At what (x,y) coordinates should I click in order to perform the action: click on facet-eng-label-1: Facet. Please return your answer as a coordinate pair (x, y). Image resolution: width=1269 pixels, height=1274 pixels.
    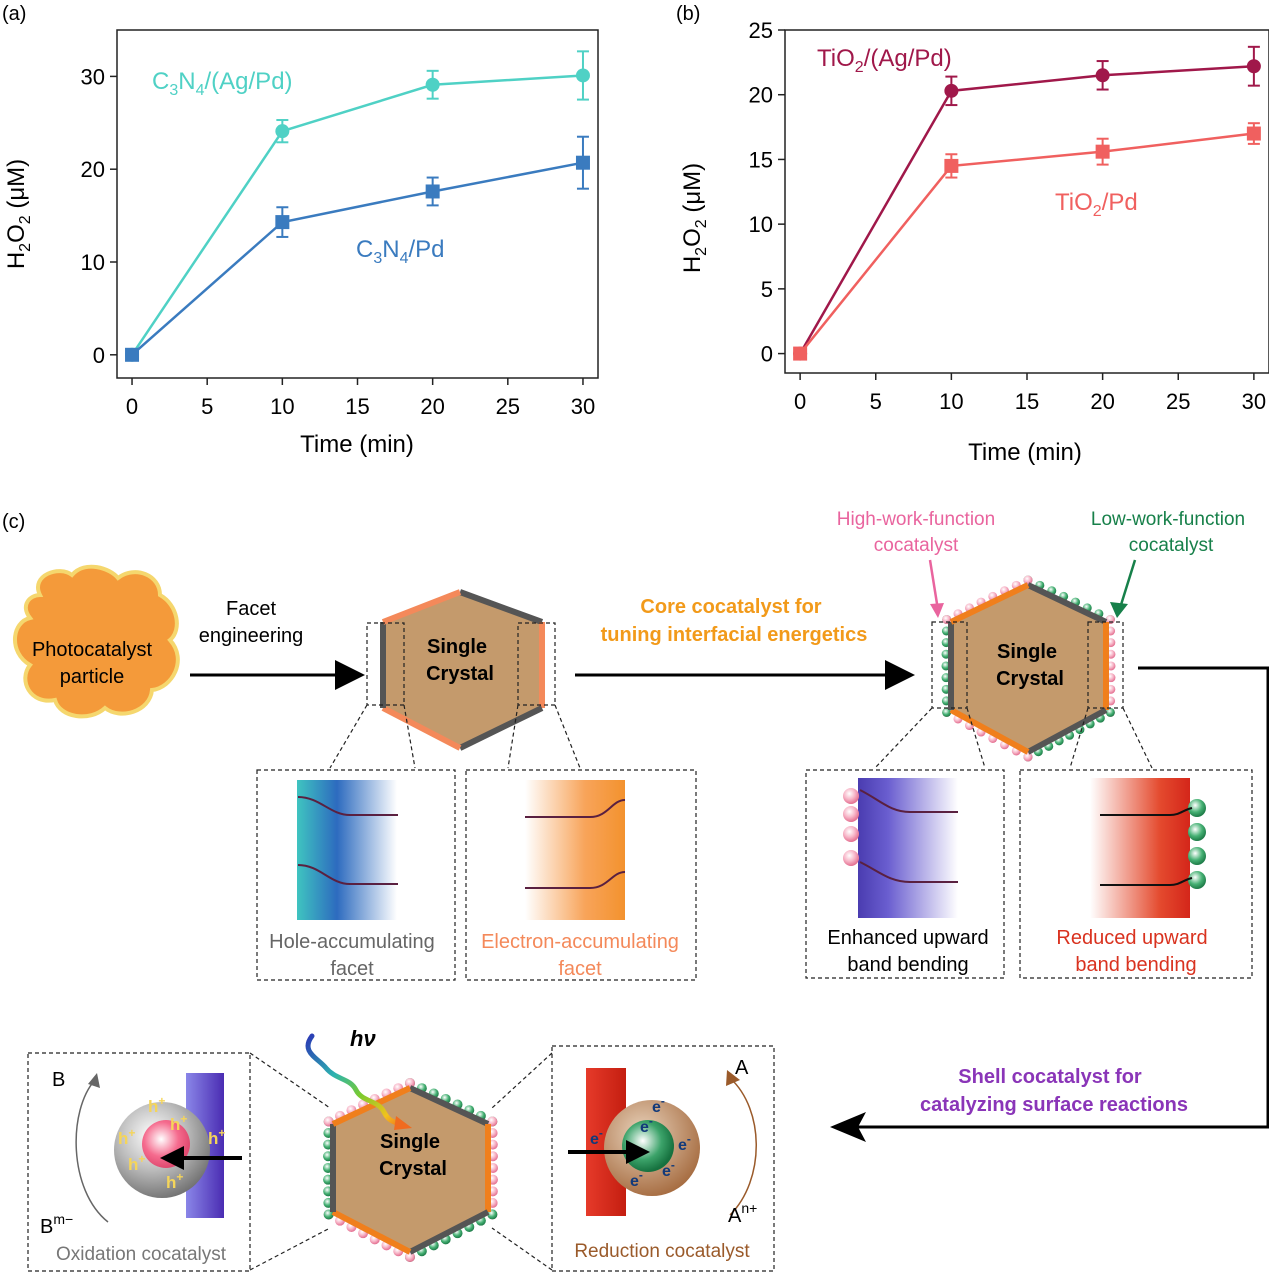
    Looking at the image, I should click on (251, 609).